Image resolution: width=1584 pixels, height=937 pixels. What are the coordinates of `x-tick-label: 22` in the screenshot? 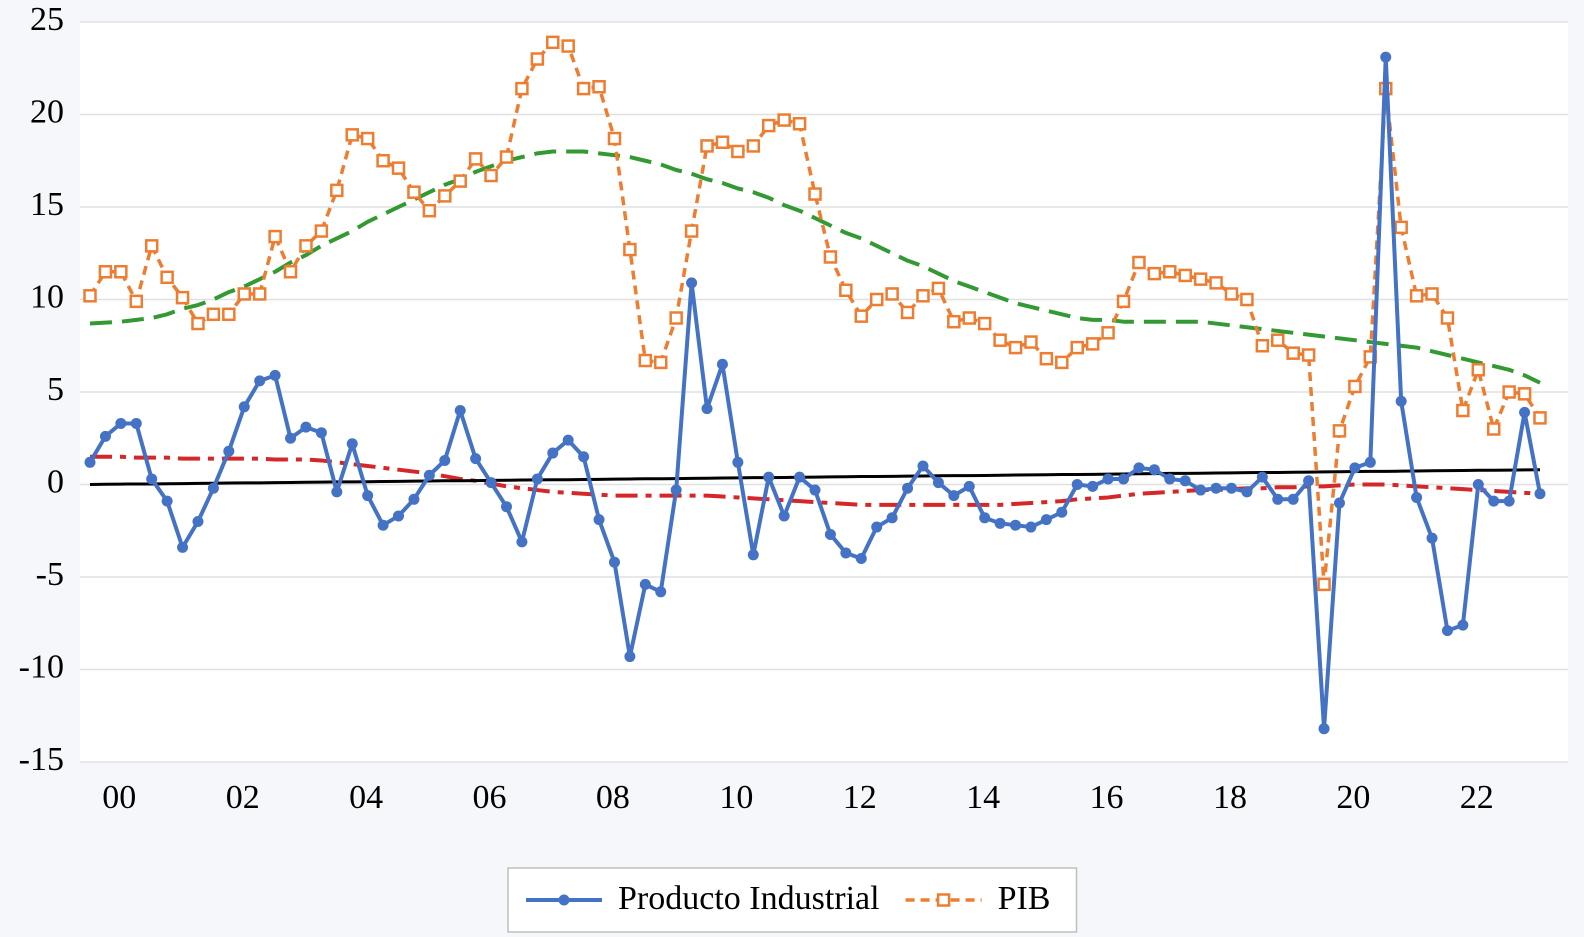 It's located at (1477, 797).